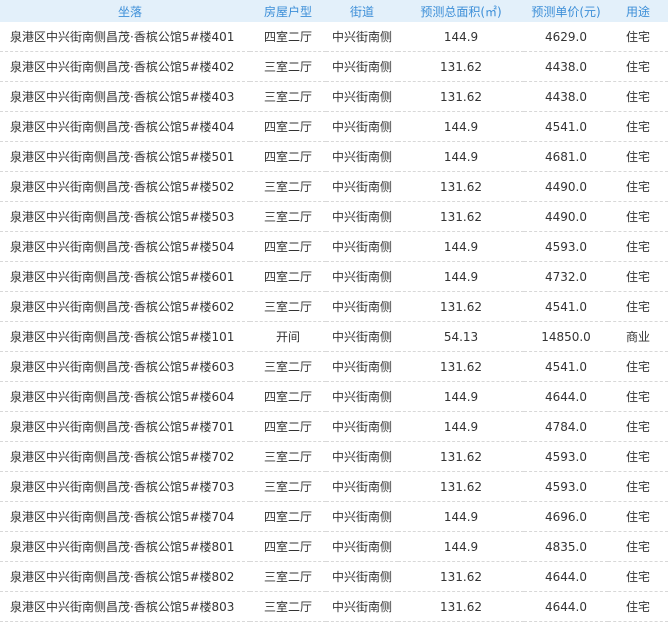 This screenshot has width=668, height=622. Describe the element at coordinates (288, 336) in the screenshot. I see `cell-layout: 开间` at that location.